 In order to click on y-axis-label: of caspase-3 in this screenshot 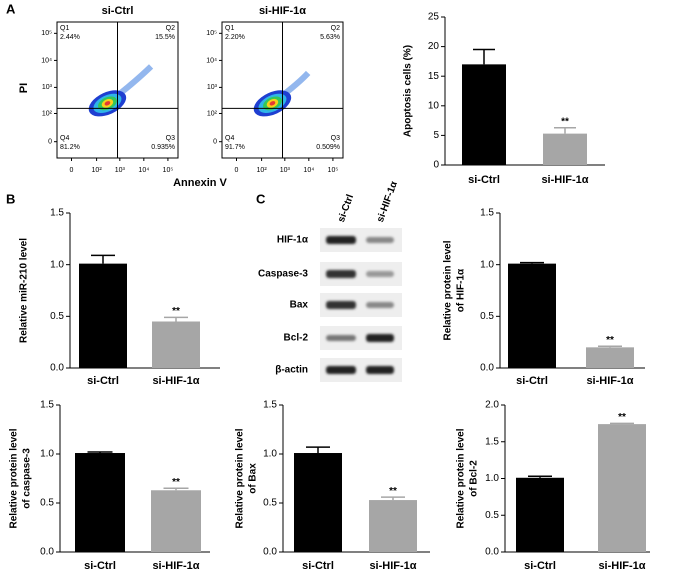, I will do `click(27, 478)`.